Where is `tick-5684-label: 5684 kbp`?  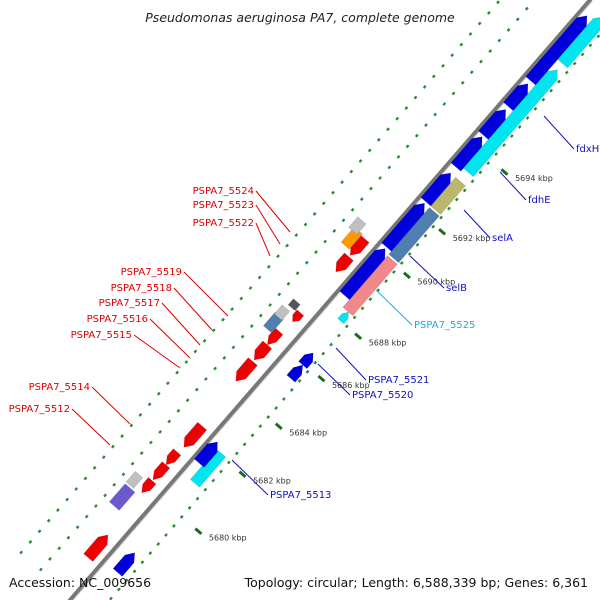 tick-5684-label: 5684 kbp is located at coordinates (308, 433).